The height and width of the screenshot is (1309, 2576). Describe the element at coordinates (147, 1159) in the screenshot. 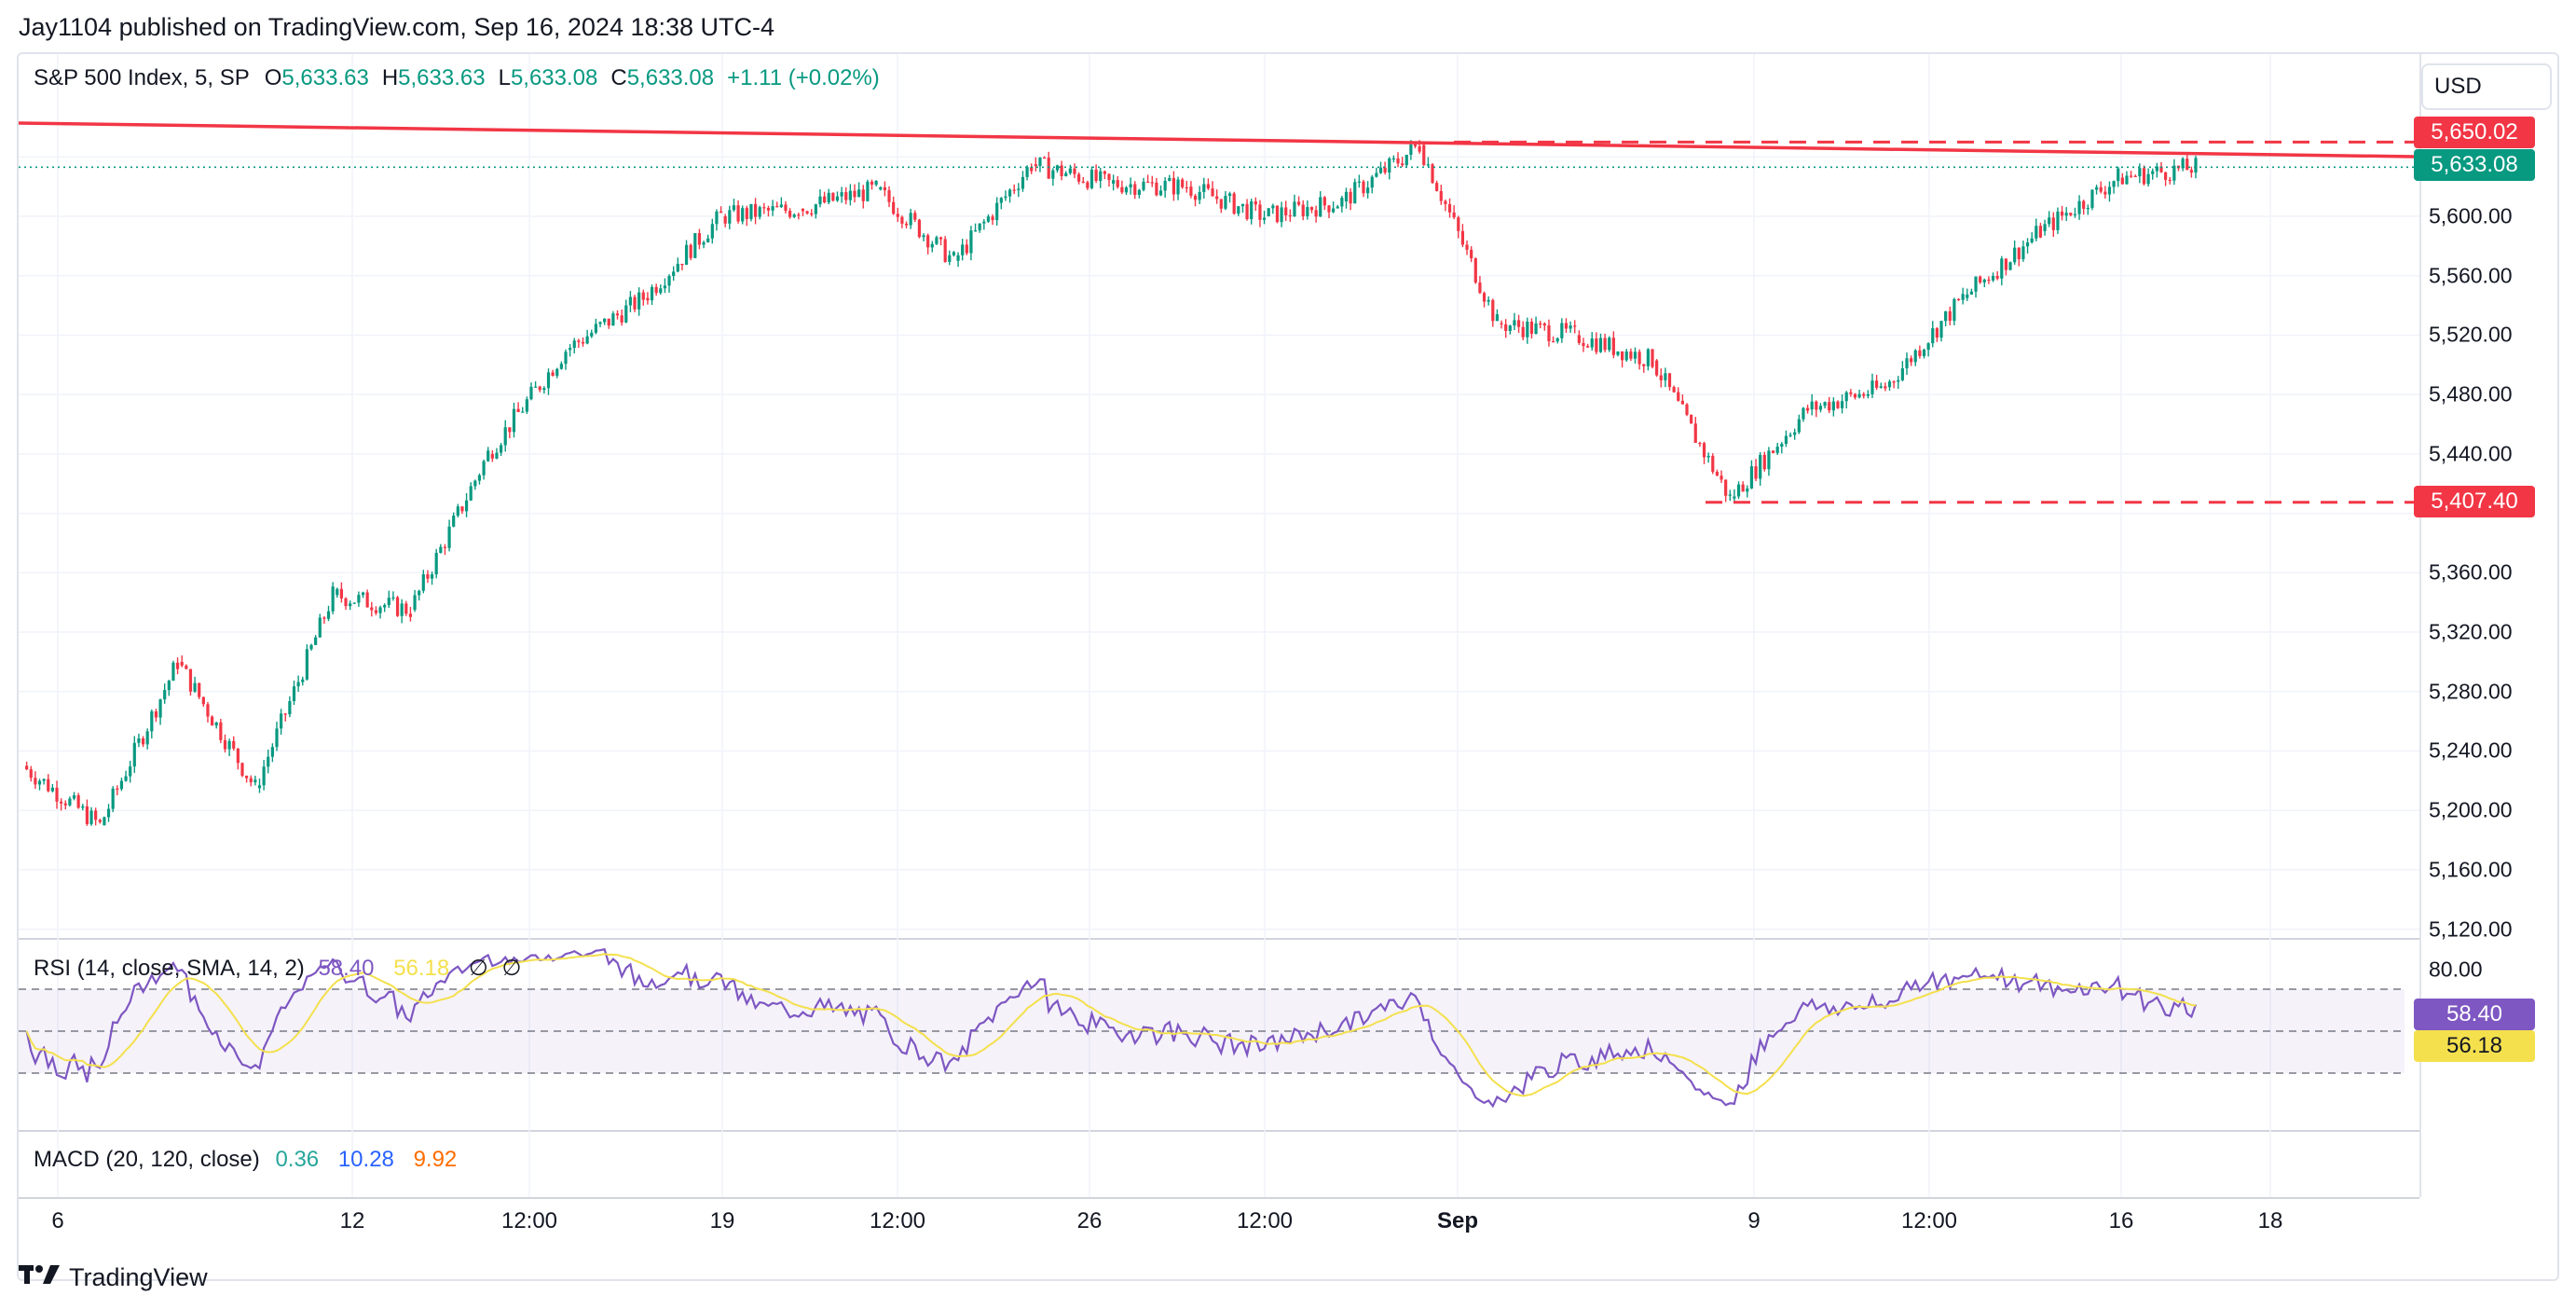

I see `macd-label: MACD (20, 120, close)` at that location.